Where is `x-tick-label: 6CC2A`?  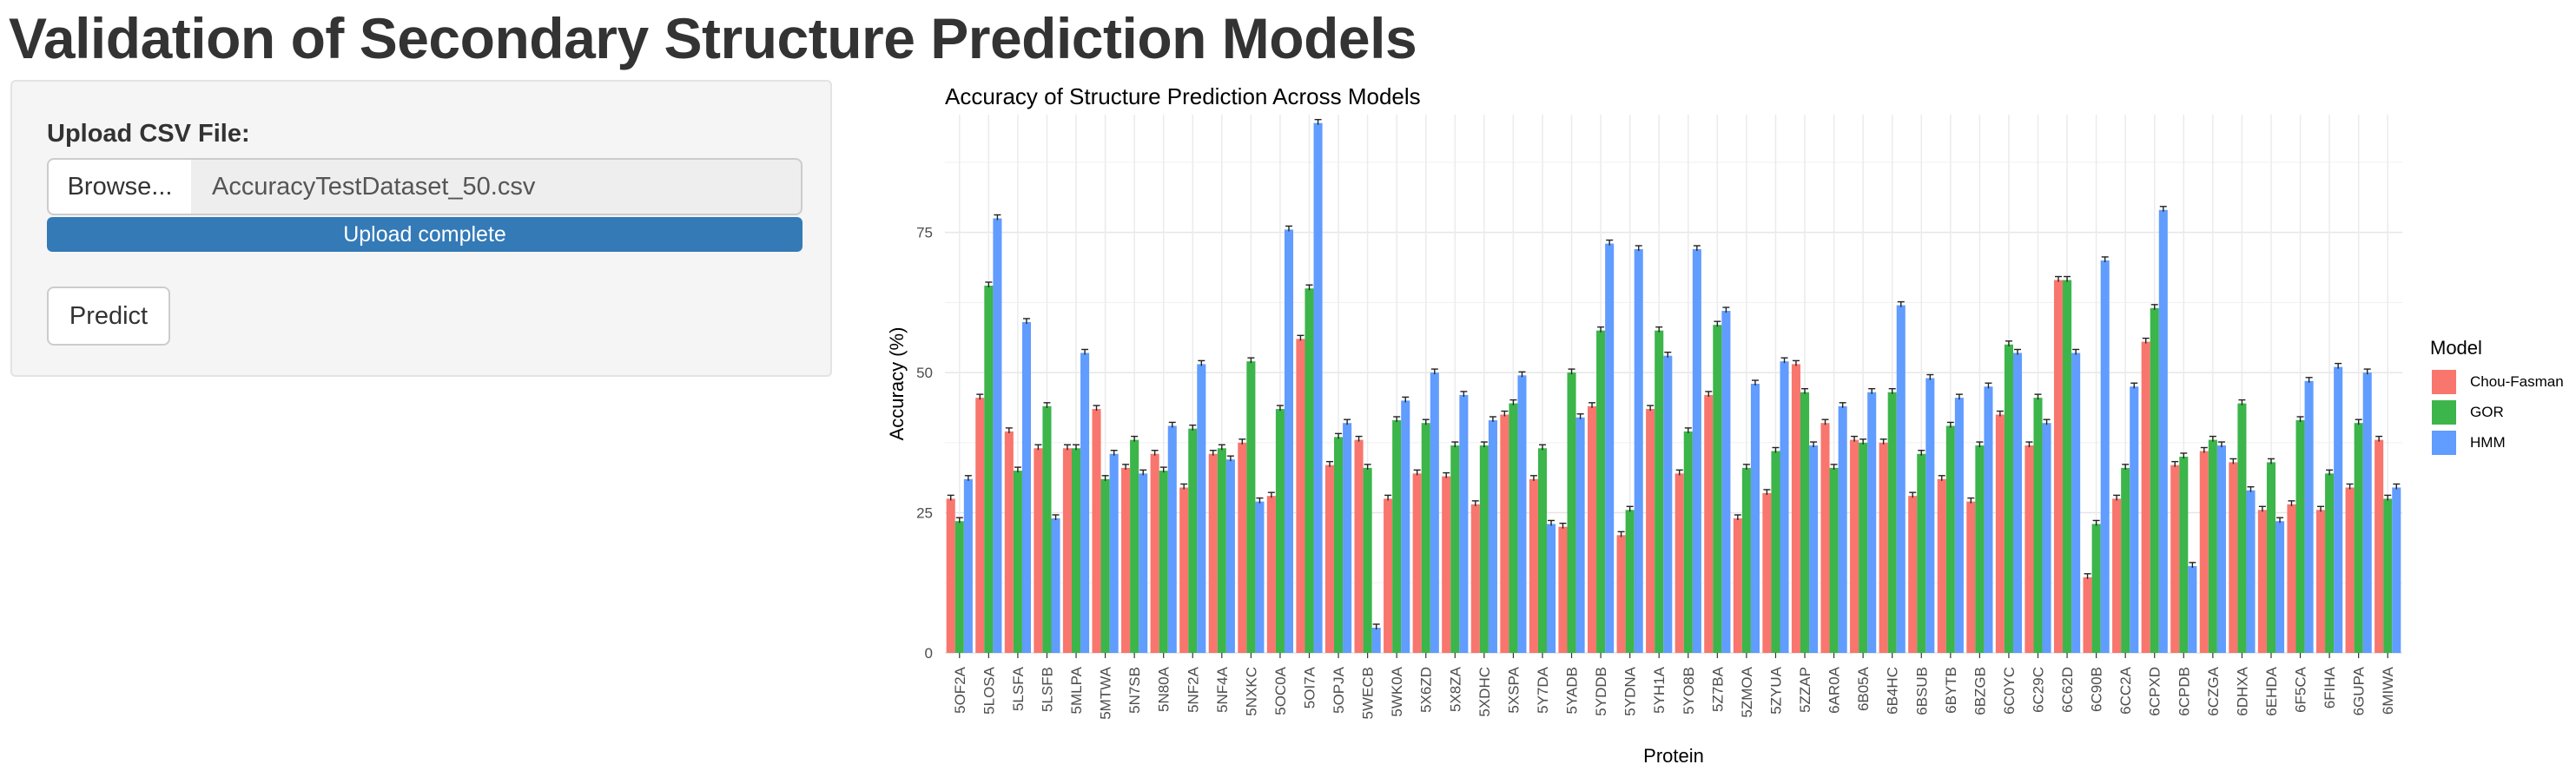 x-tick-label: 6CC2A is located at coordinates (2126, 690).